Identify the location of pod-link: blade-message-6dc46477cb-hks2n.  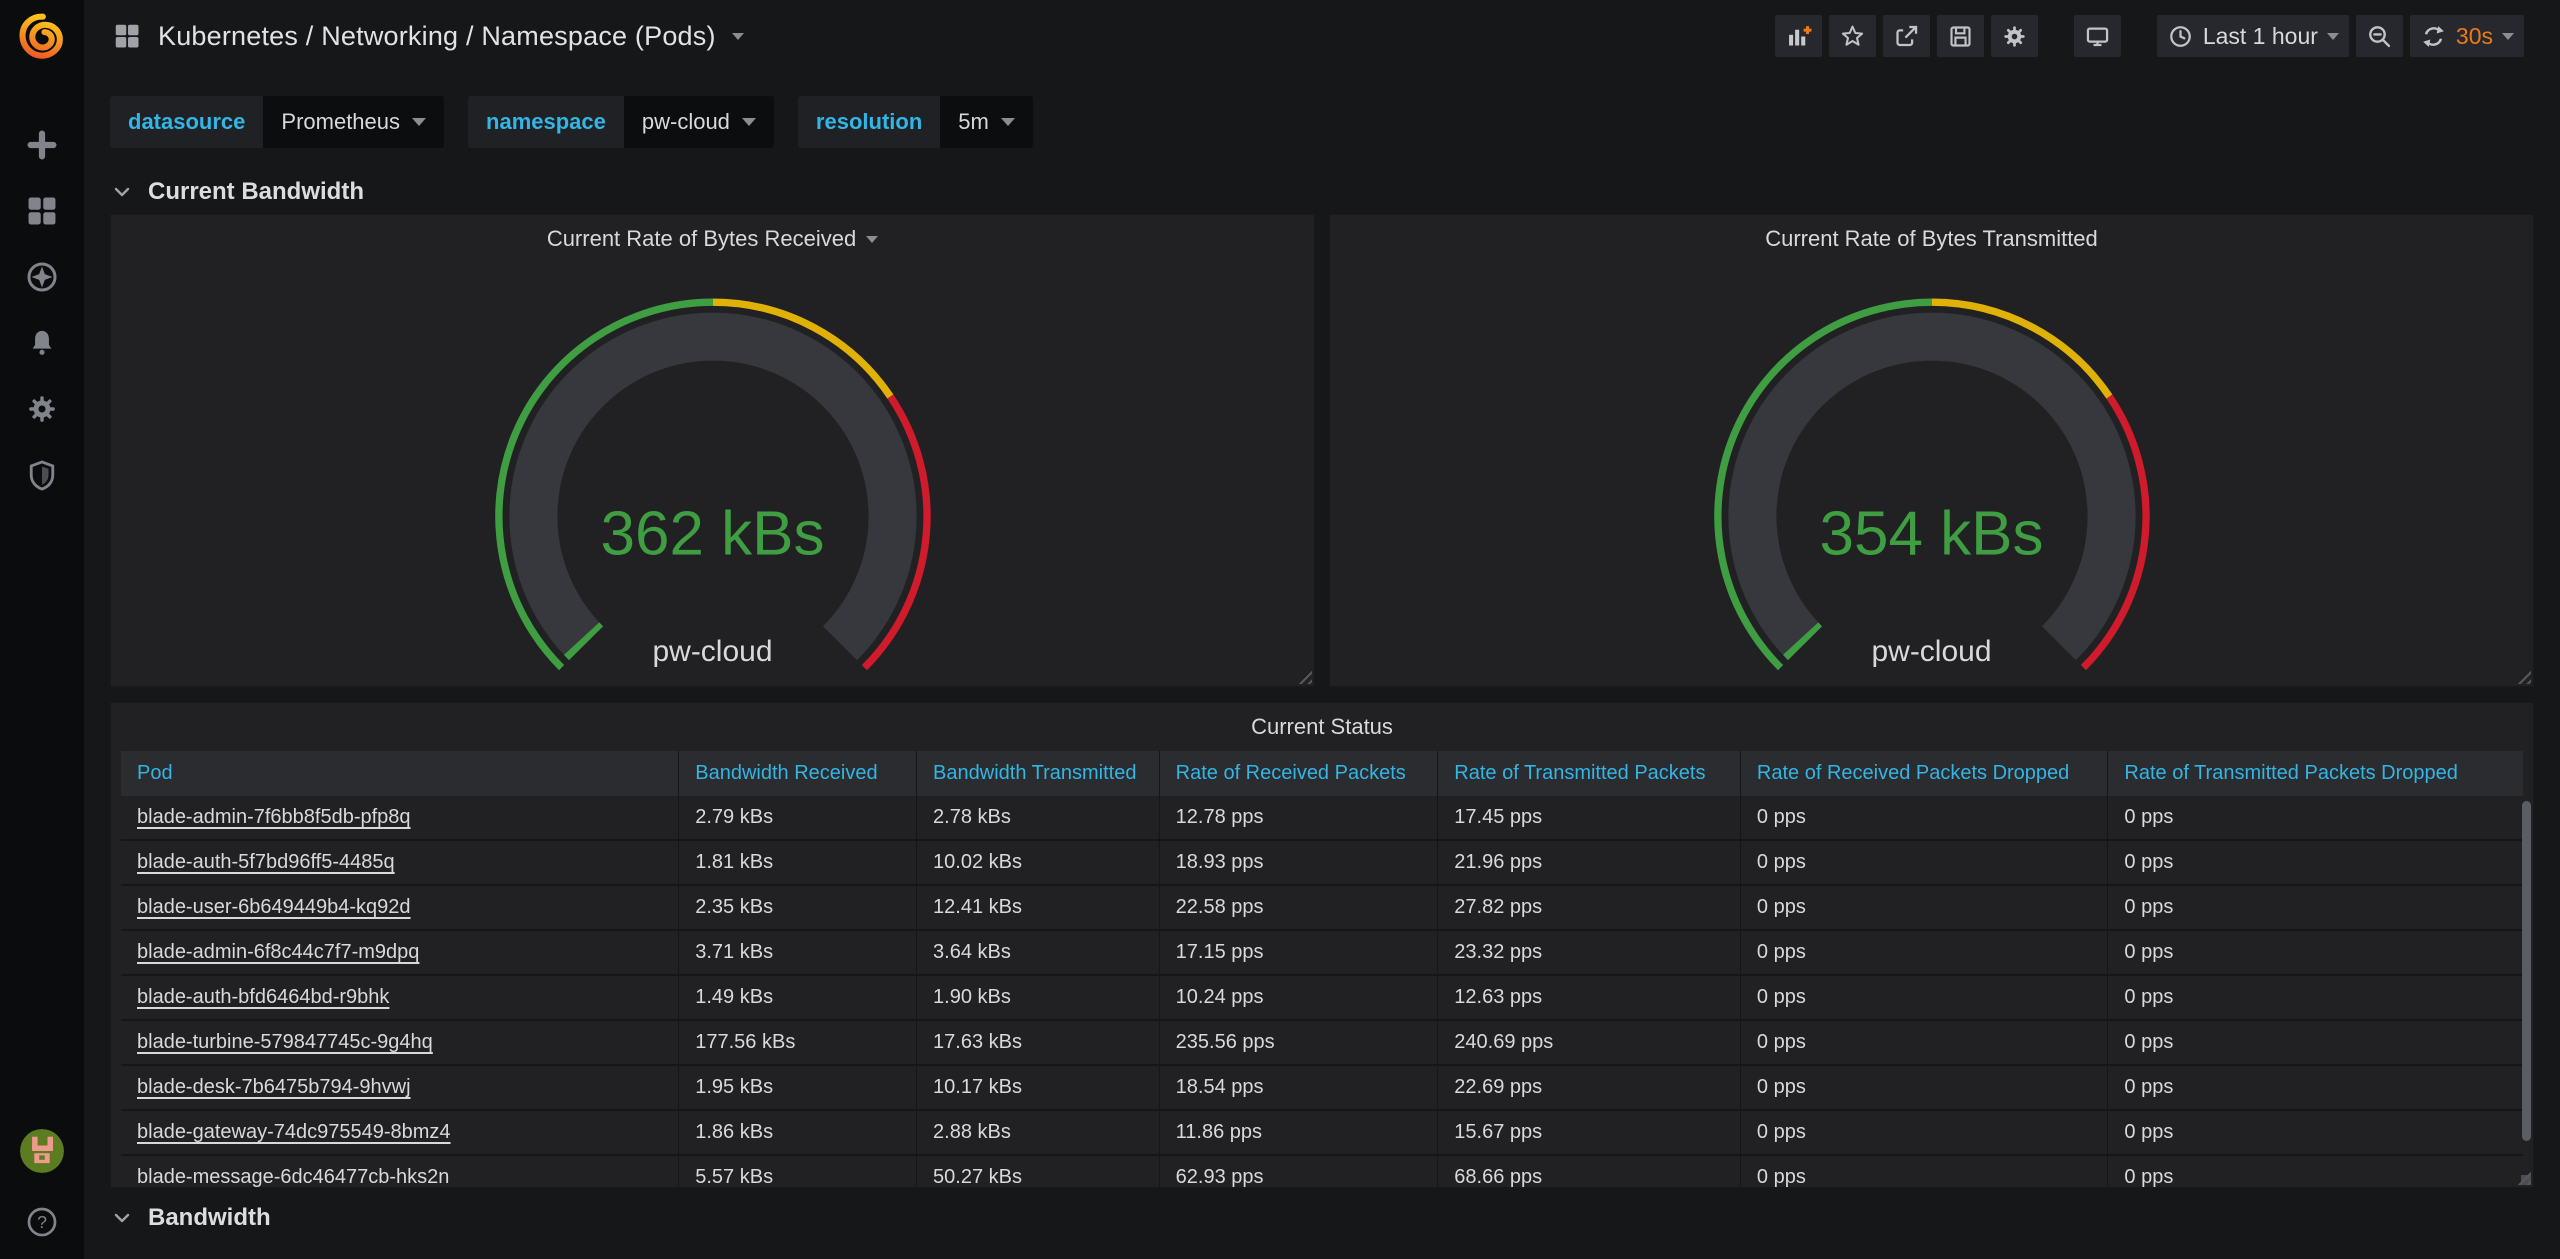
(293, 1176).